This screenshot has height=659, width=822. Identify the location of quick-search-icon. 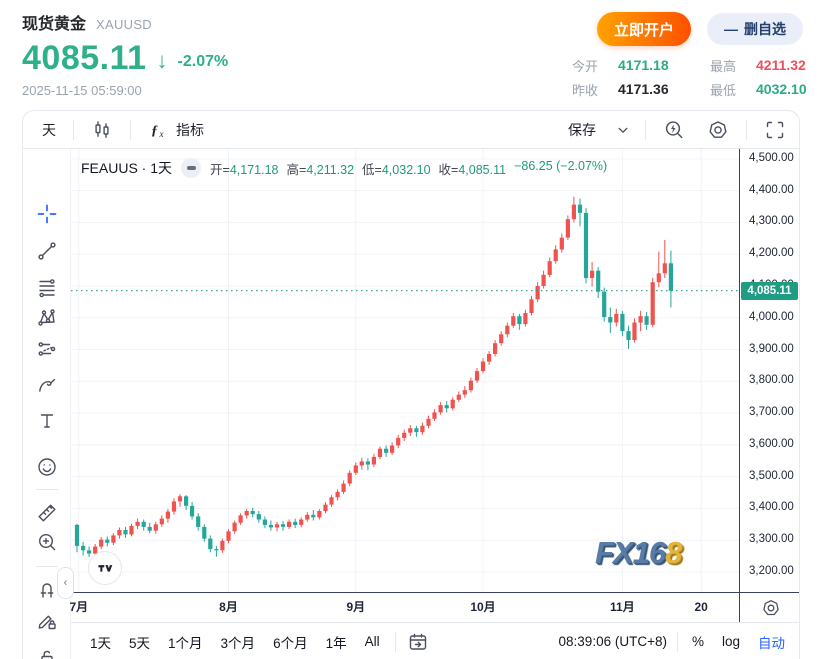
(674, 130).